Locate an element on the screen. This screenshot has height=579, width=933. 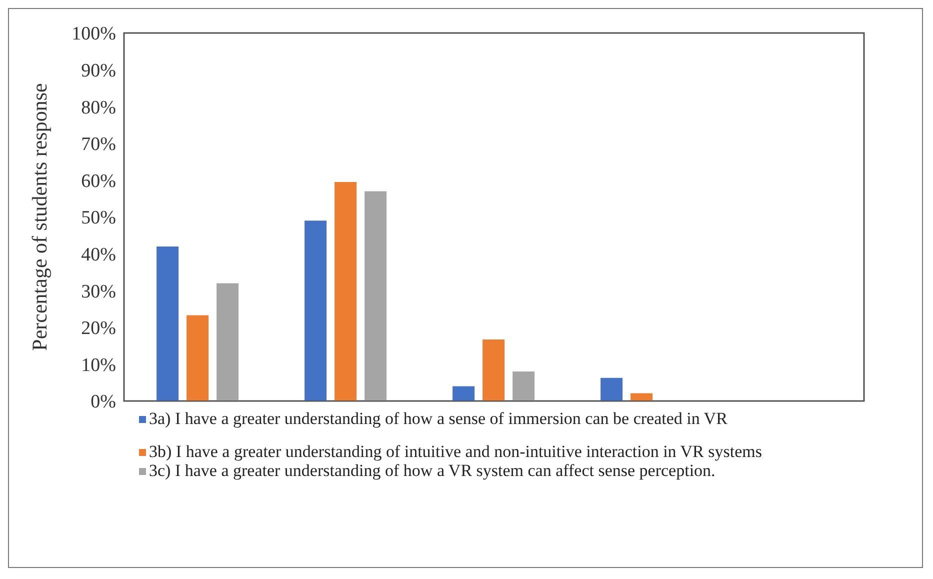
y-tick-label: 80% is located at coordinates (98, 107).